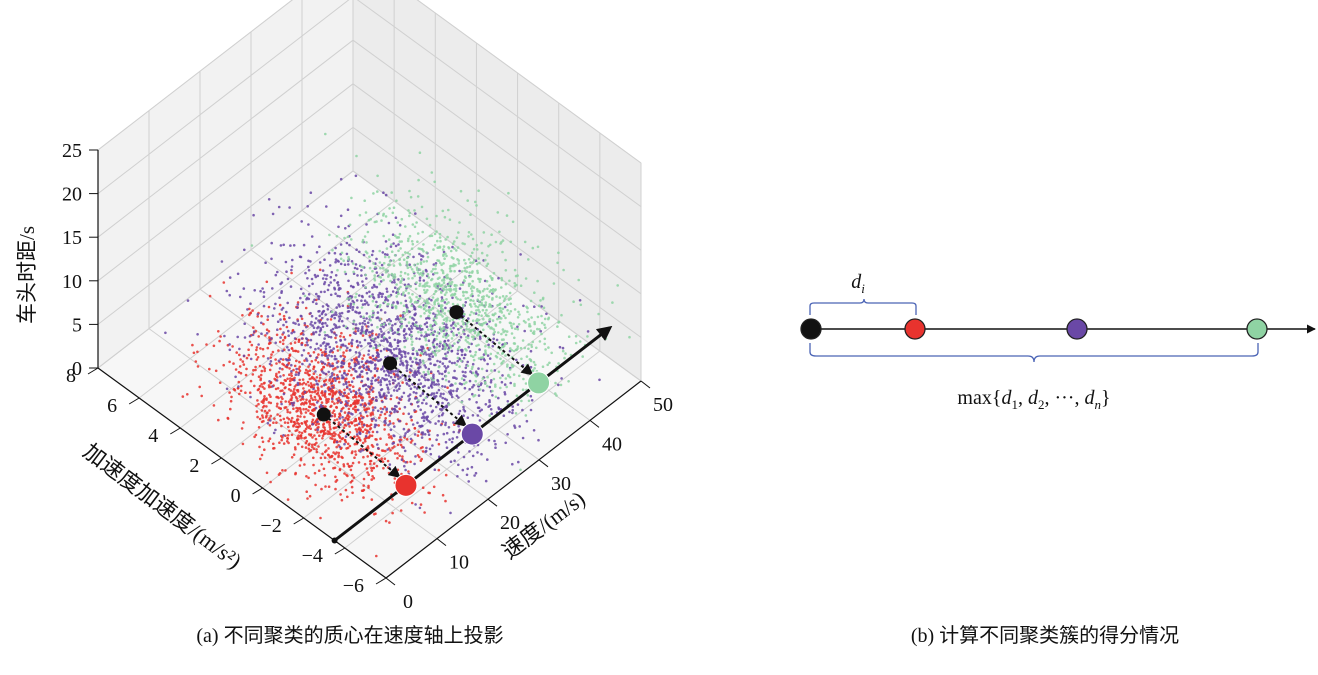 This screenshot has height=675, width=1318. What do you see at coordinates (1045, 635) in the screenshot?
I see `caption-b: (b) 计算不同聚类簇的得分情况` at bounding box center [1045, 635].